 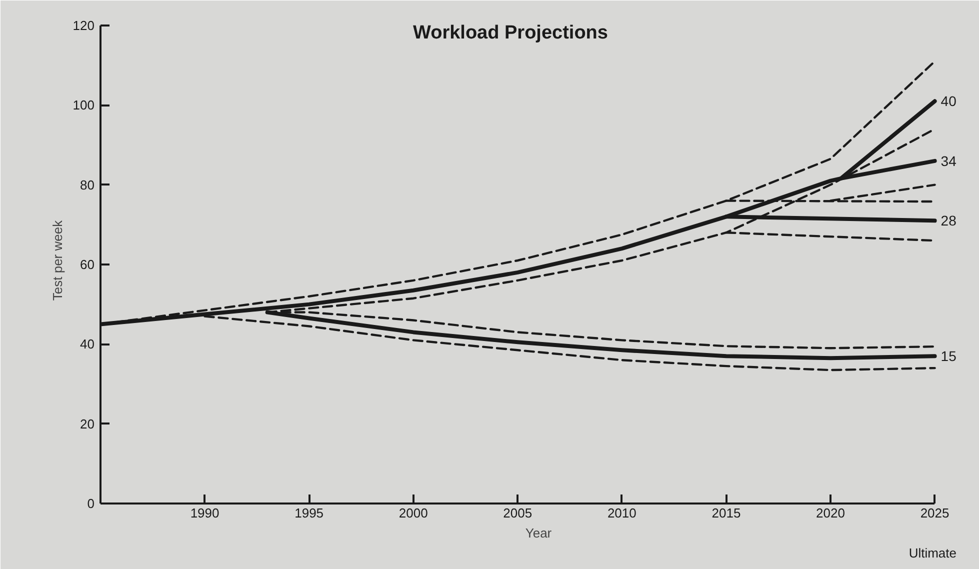 I want to click on y-tick-label: 20, so click(x=87, y=424).